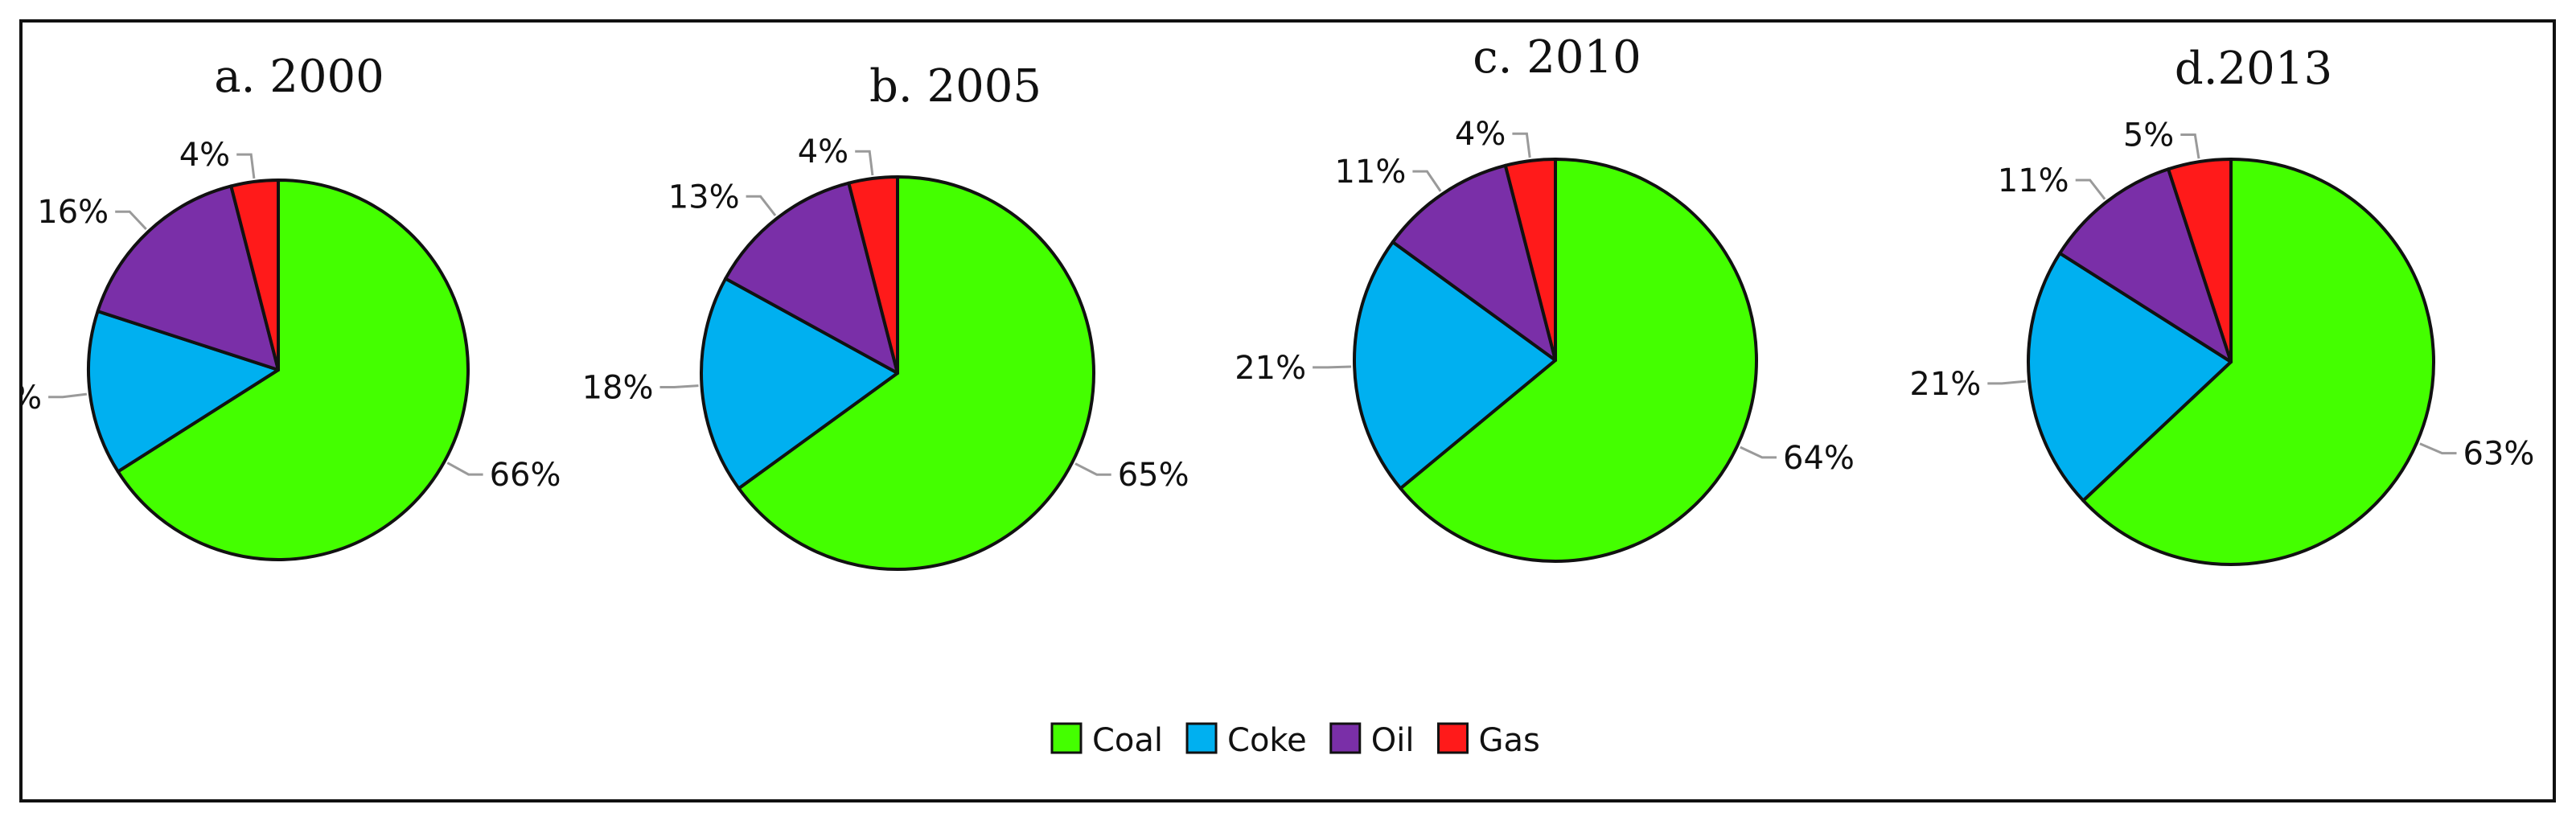  Describe the element at coordinates (2499, 454) in the screenshot. I see `pie-value-label-coal: 63%` at that location.